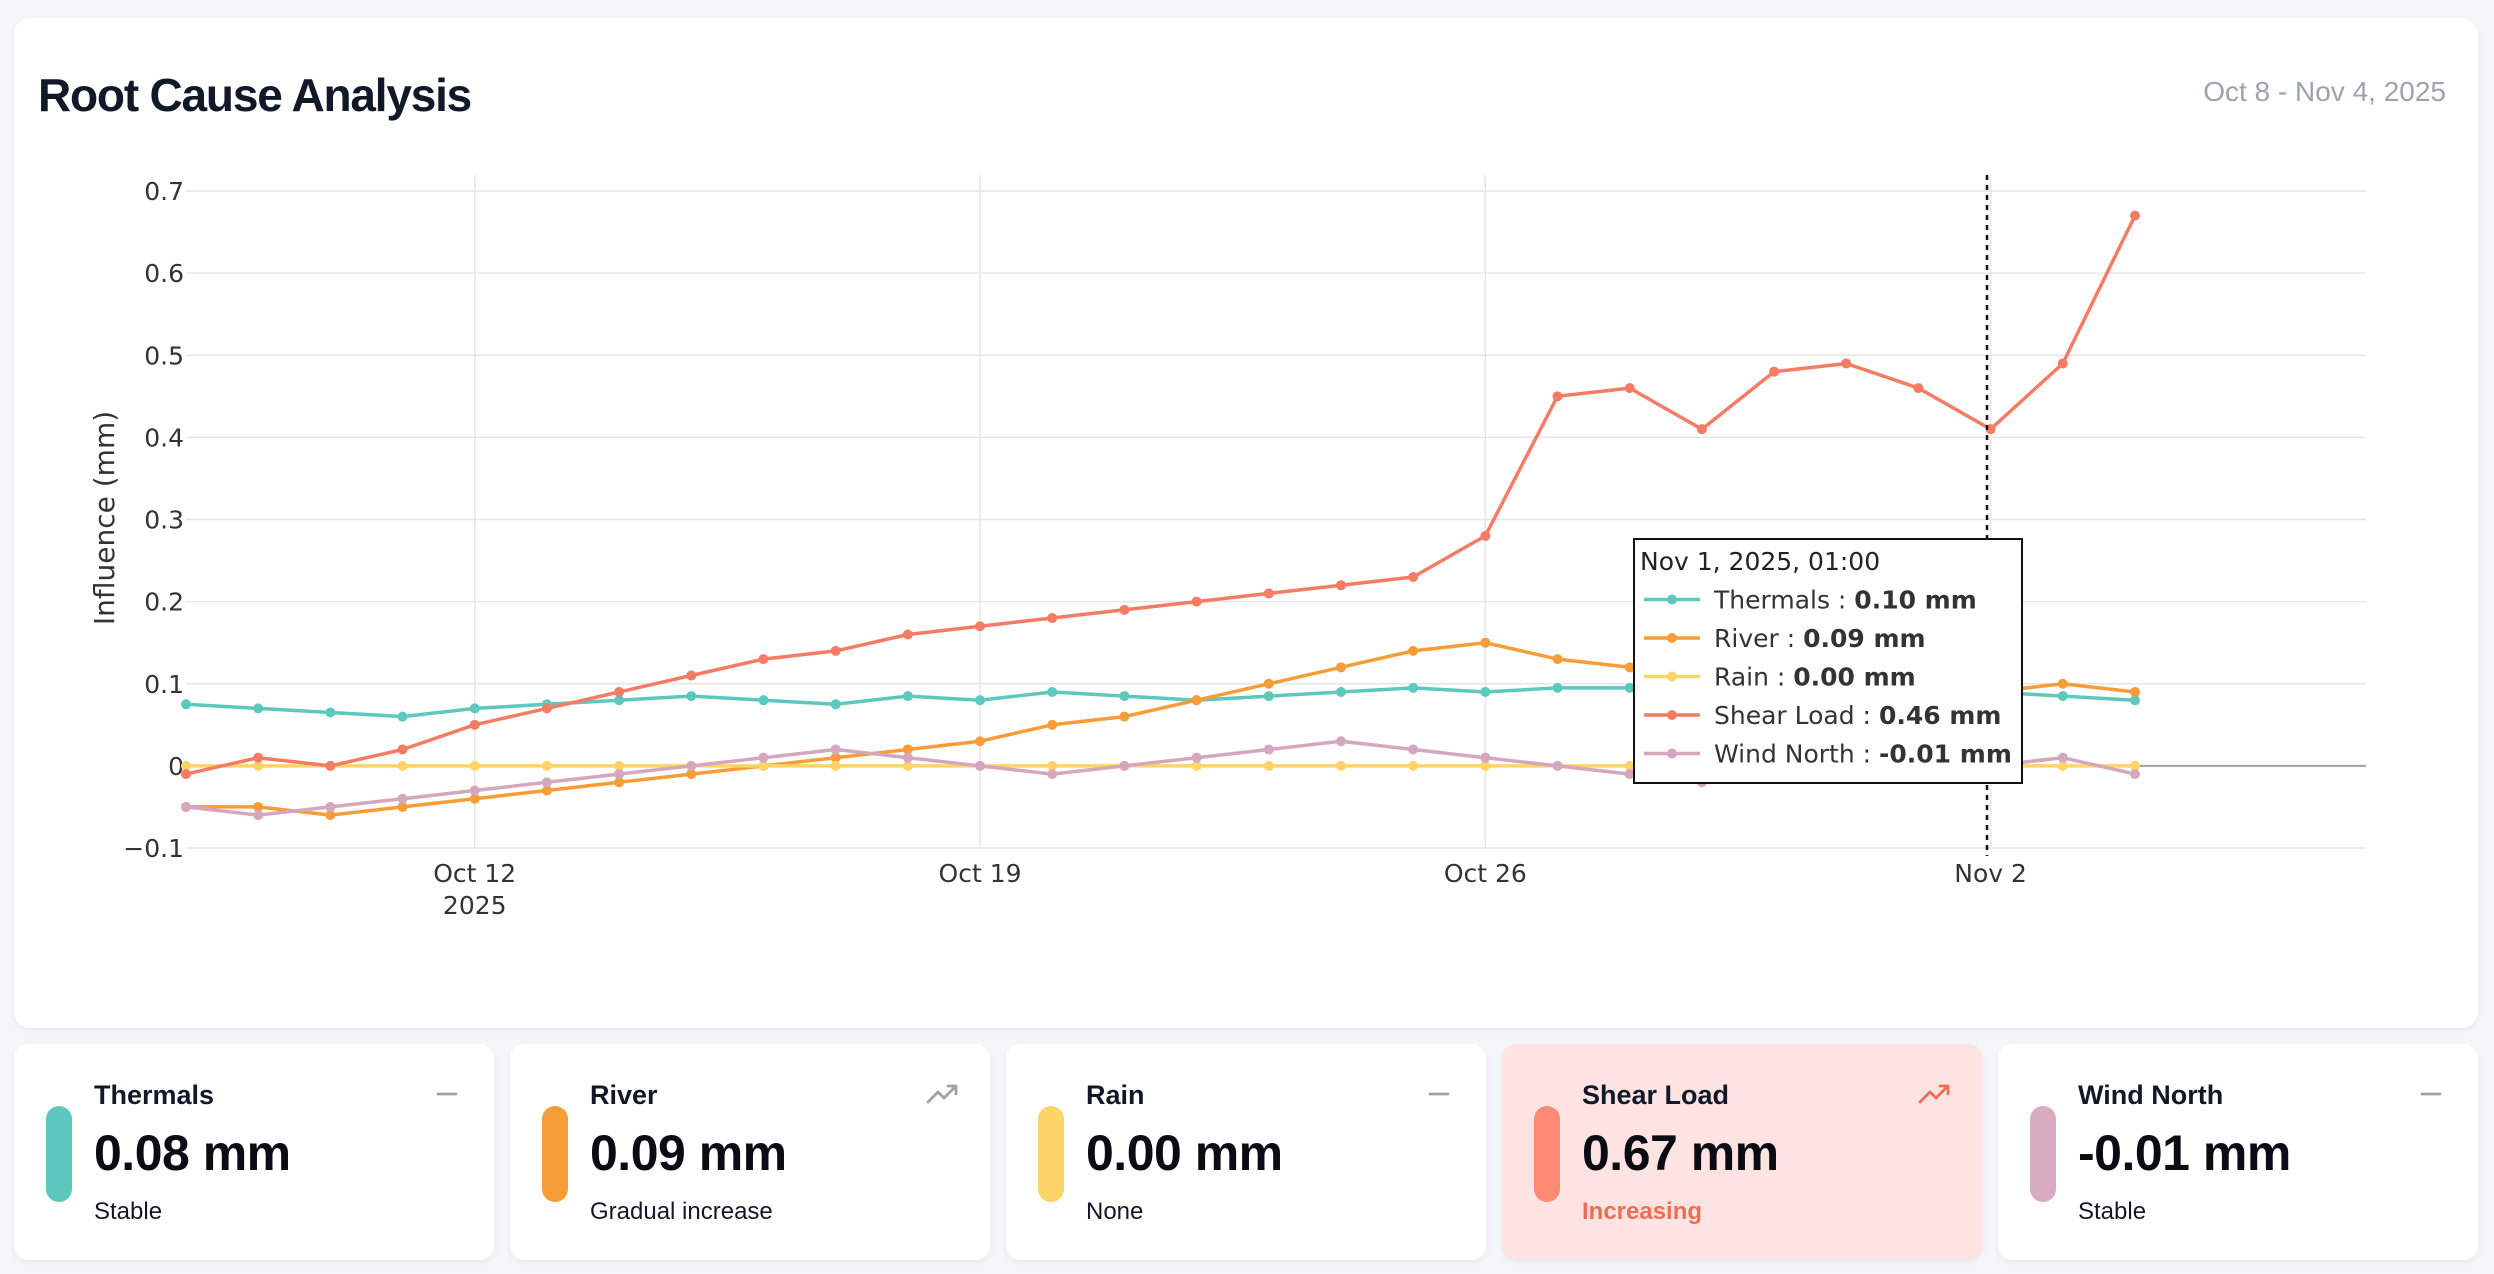 The height and width of the screenshot is (1274, 2494). Describe the element at coordinates (164, 684) in the screenshot. I see `y-tick-label: 0.1` at that location.